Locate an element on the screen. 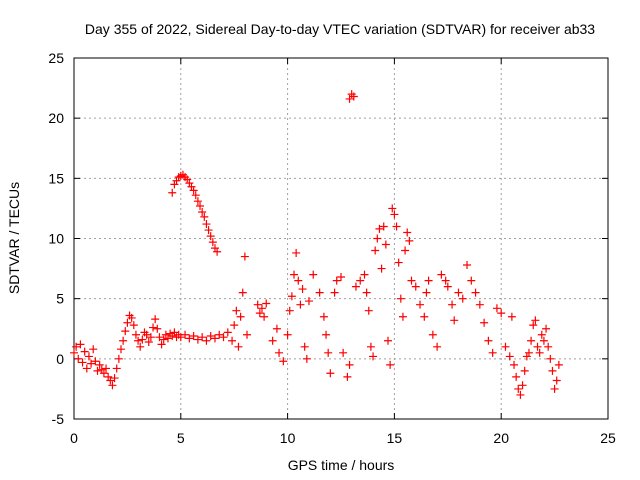  x-tick-label: 25 is located at coordinates (608, 438).